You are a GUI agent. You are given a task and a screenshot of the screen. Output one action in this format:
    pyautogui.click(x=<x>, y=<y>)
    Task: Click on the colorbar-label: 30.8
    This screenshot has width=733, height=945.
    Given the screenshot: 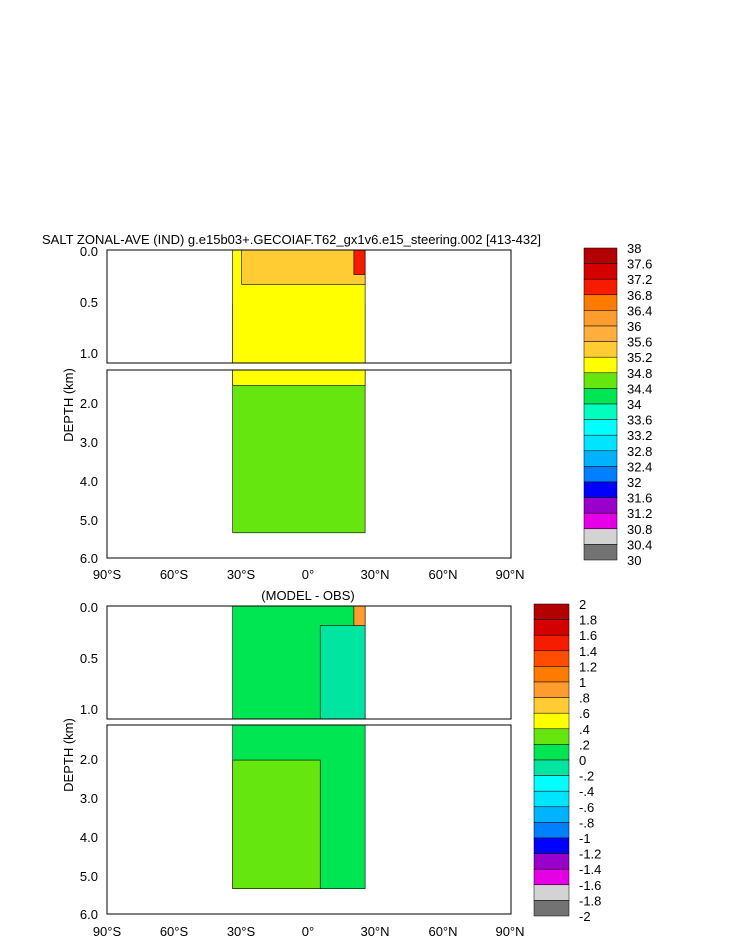 What is the action you would take?
    pyautogui.click(x=639, y=529)
    